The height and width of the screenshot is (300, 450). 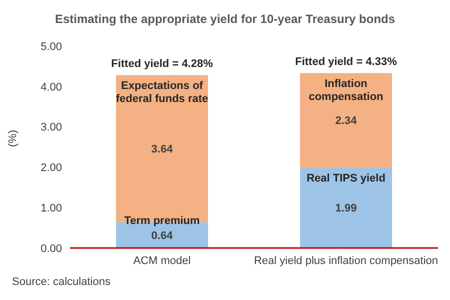 What do you see at coordinates (51, 248) in the screenshot?
I see `y-tick-label: 0.00` at bounding box center [51, 248].